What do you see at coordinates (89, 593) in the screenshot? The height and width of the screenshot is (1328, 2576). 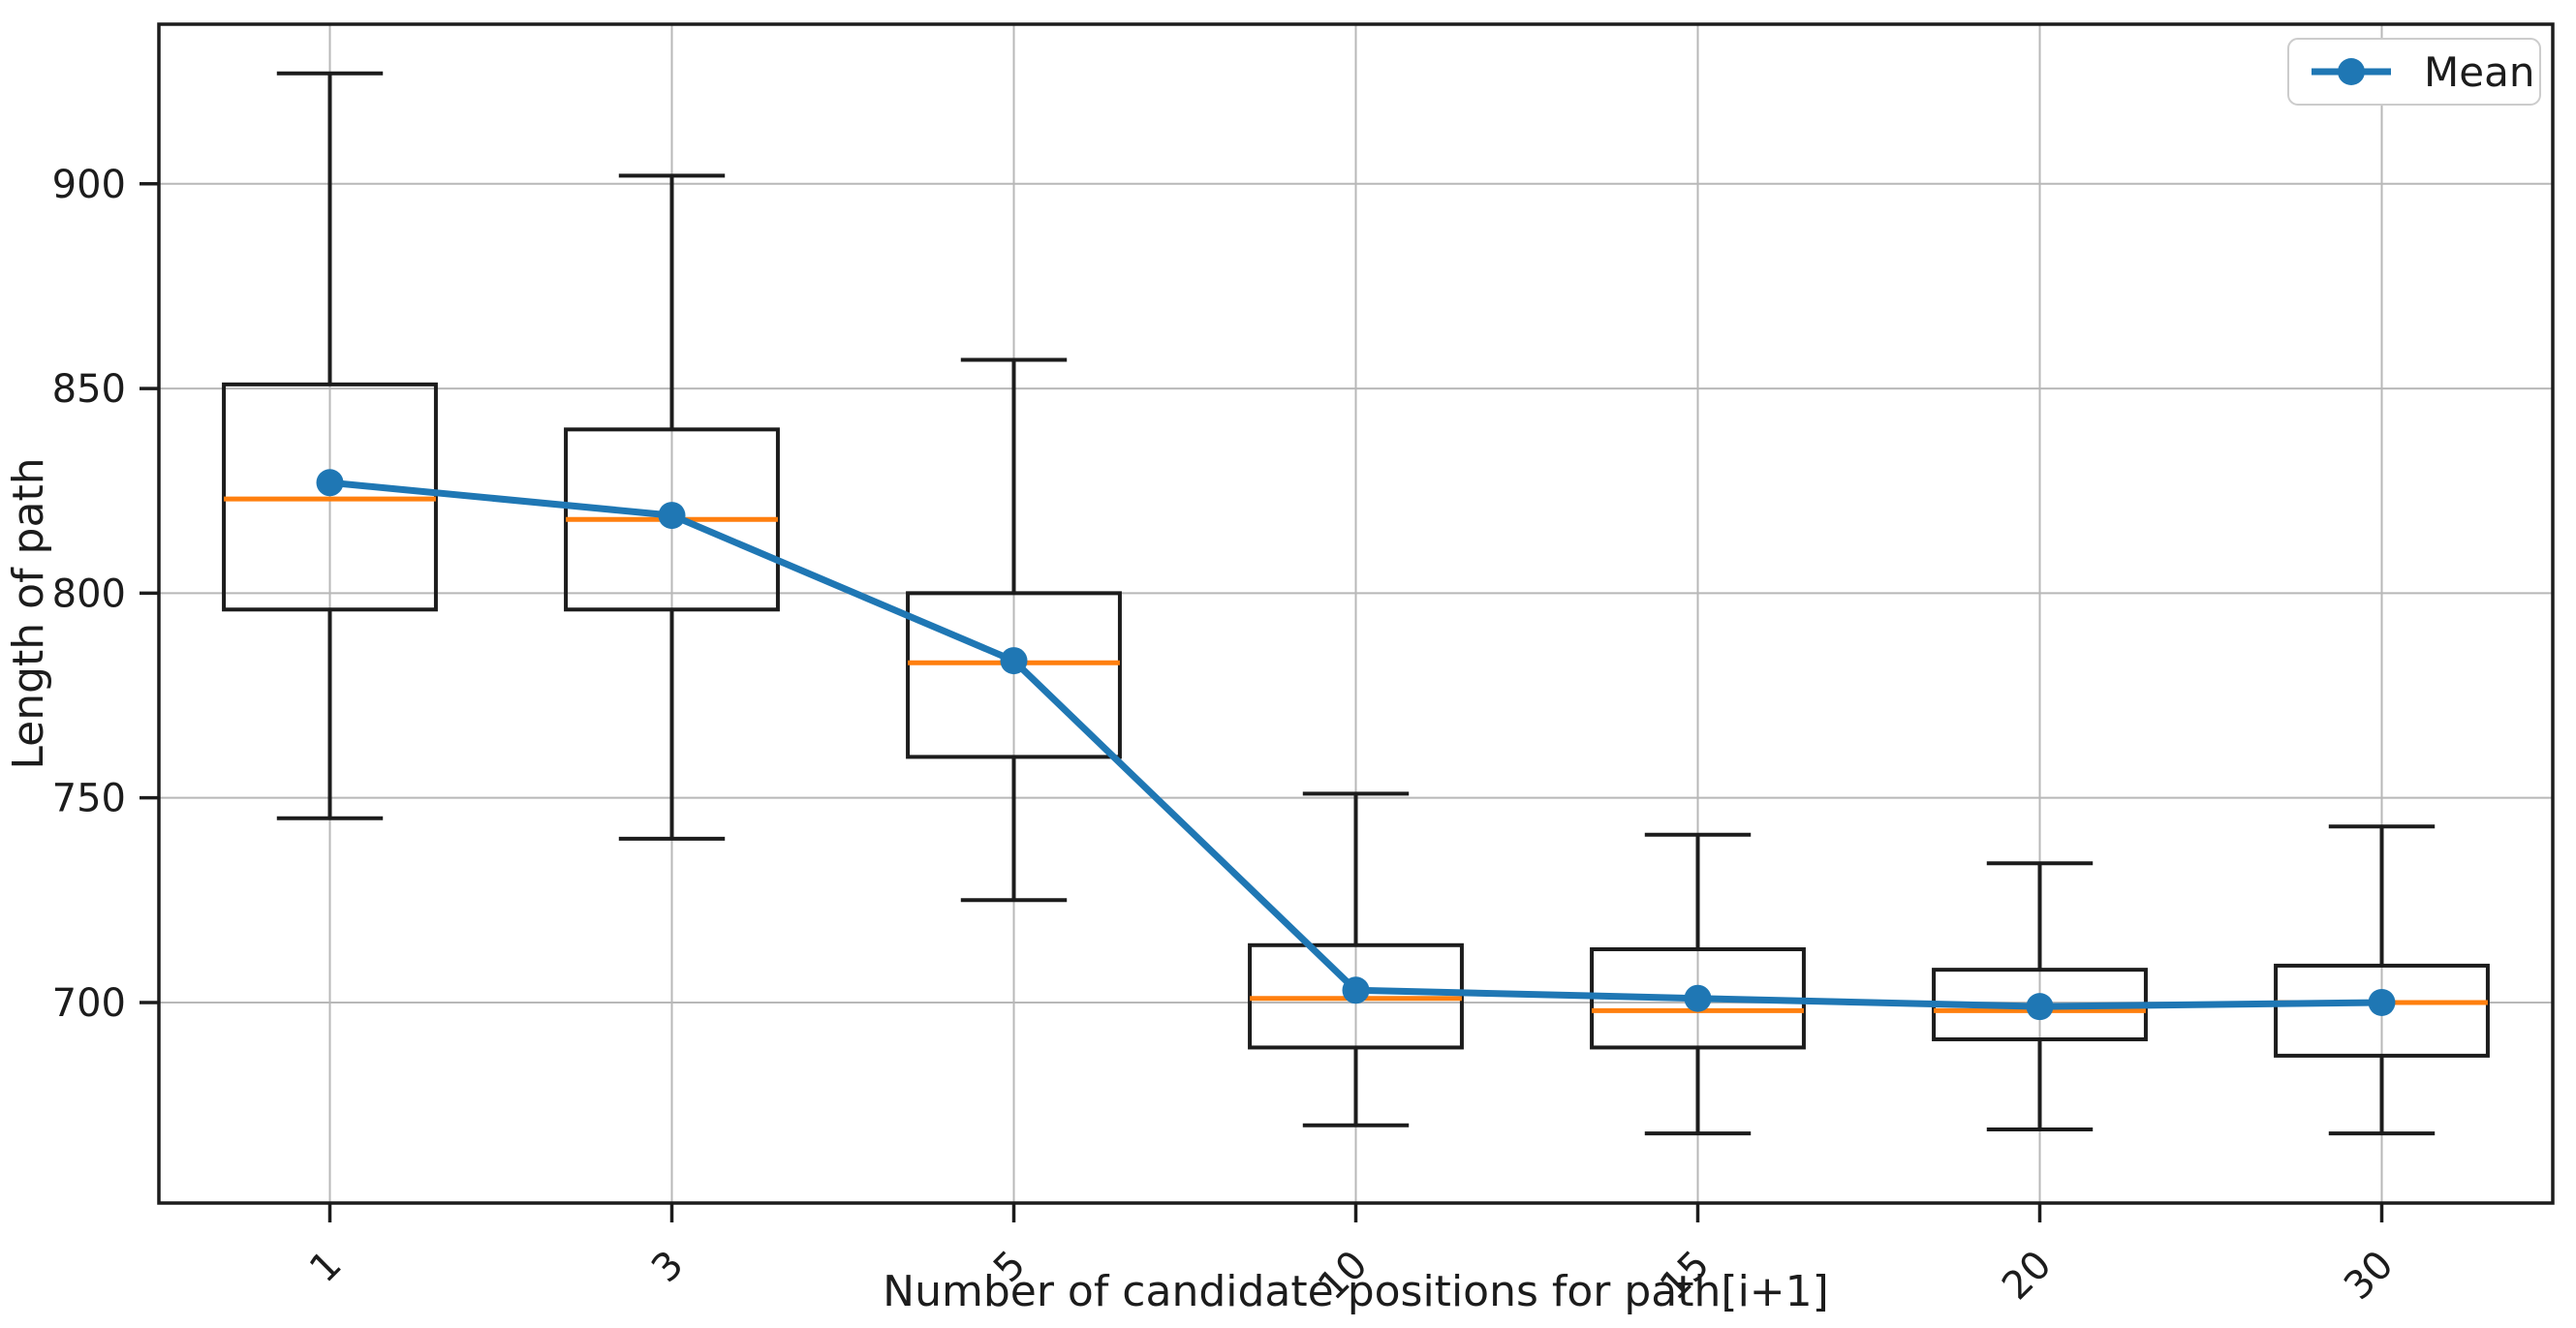 I see `y-tick-label: 800` at bounding box center [89, 593].